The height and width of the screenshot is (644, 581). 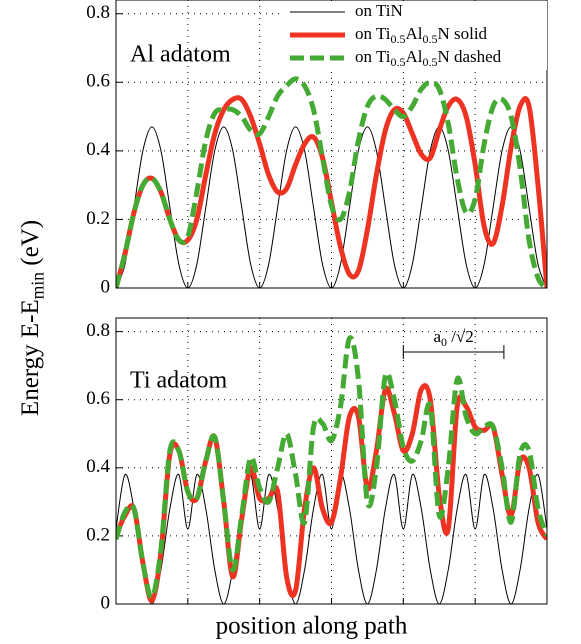 What do you see at coordinates (312, 626) in the screenshot?
I see `x-axis-label: position along path` at bounding box center [312, 626].